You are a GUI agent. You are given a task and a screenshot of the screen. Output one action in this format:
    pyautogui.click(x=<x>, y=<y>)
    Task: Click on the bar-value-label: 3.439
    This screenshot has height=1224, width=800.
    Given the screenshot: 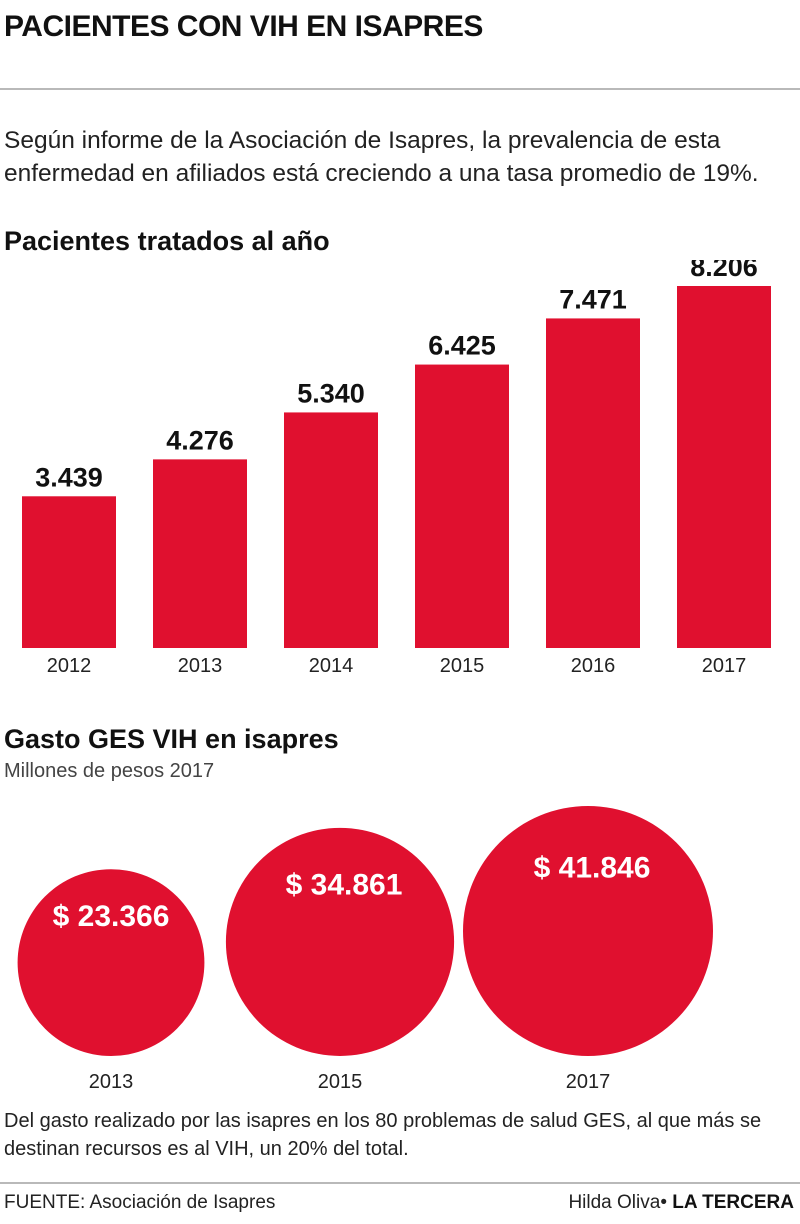 What is the action you would take?
    pyautogui.click(x=69, y=477)
    